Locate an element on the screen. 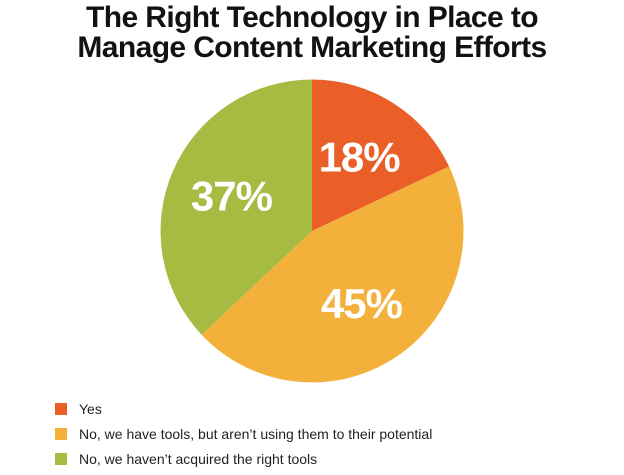 The height and width of the screenshot is (475, 624). legend-item-not-acquired: No, we haven’t acquired the right tools is located at coordinates (325, 458).